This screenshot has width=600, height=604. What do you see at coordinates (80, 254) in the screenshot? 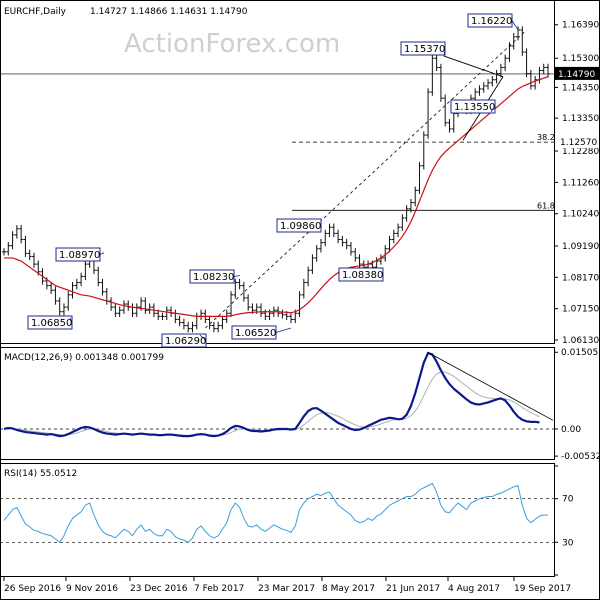
I see `price-annotation: 1.08970` at bounding box center [80, 254].